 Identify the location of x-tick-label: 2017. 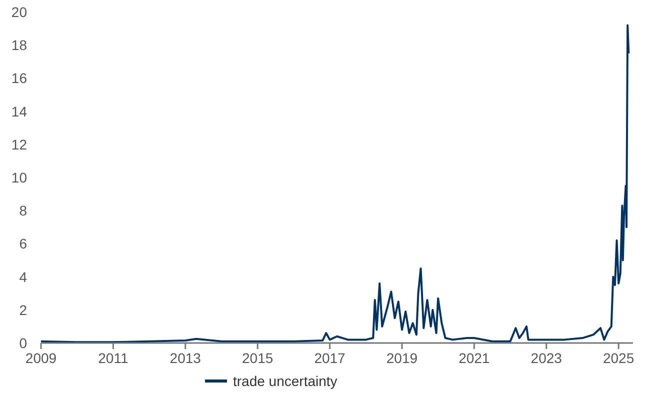
(330, 358).